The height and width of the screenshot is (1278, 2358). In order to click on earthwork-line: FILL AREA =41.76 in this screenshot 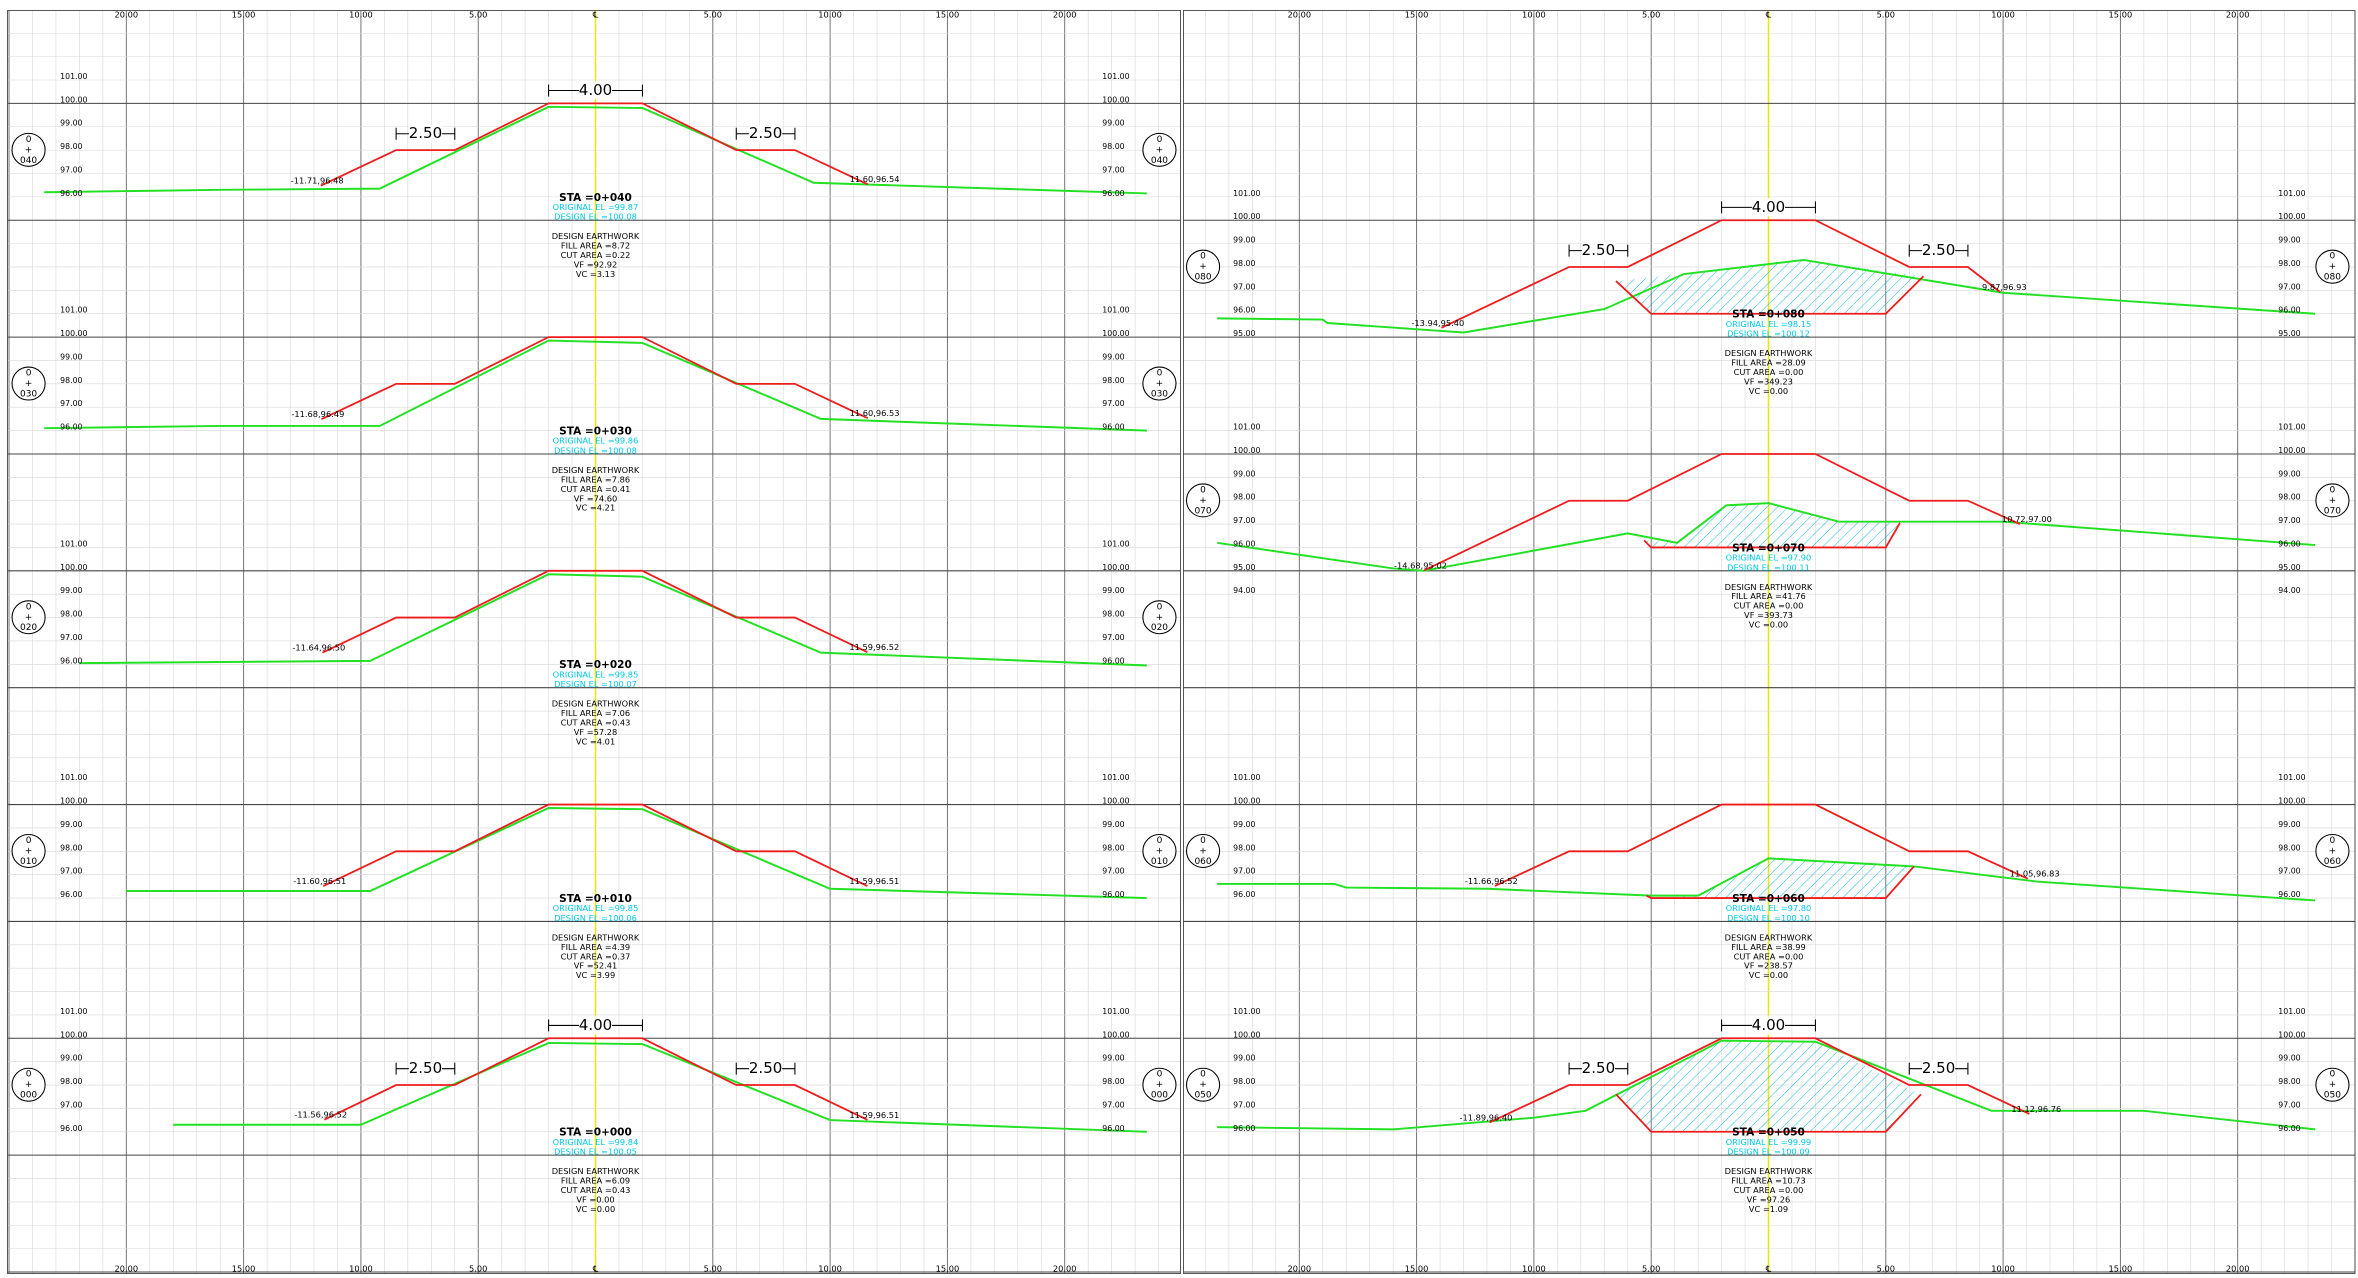, I will do `click(1768, 596)`.